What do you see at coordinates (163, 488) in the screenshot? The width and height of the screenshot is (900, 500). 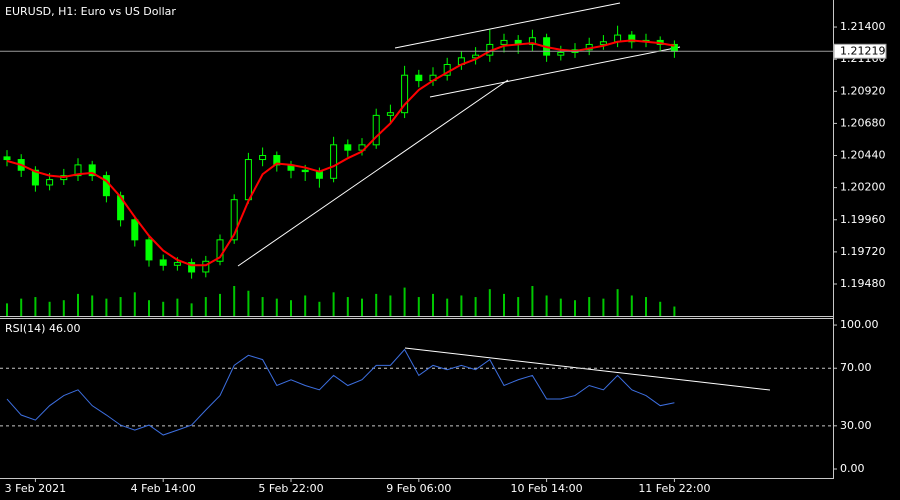 I see `x-tick-label: 4 Feb 14:00` at bounding box center [163, 488].